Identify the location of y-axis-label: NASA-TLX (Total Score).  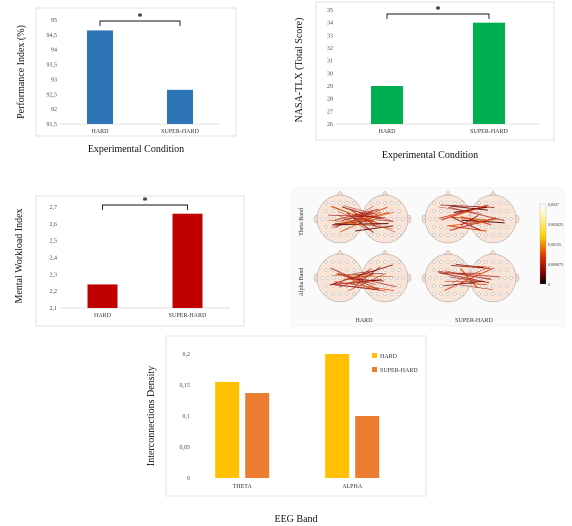
(299, 70).